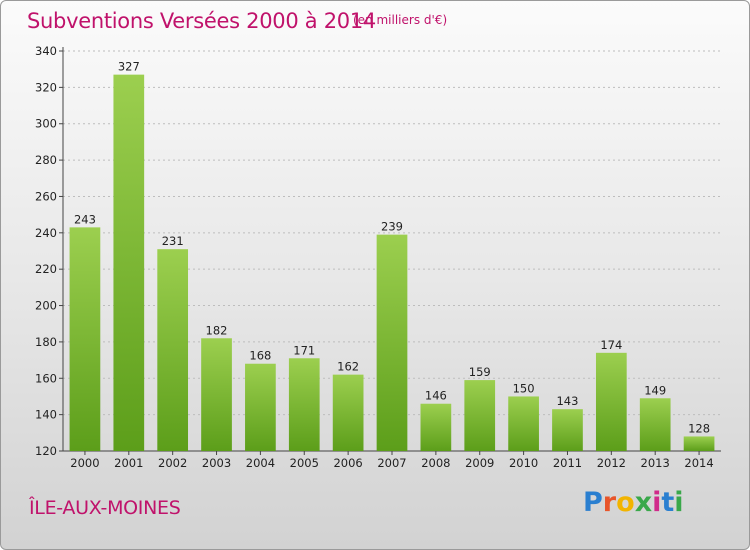 Image resolution: width=750 pixels, height=550 pixels. What do you see at coordinates (46, 233) in the screenshot?
I see `y-tick-label: 240` at bounding box center [46, 233].